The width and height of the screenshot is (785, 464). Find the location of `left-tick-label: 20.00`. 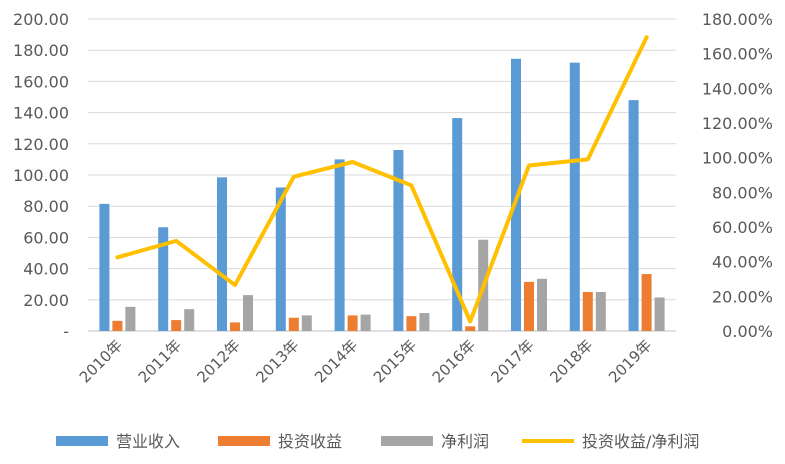

left-tick-label: 20.00 is located at coordinates (46, 300).